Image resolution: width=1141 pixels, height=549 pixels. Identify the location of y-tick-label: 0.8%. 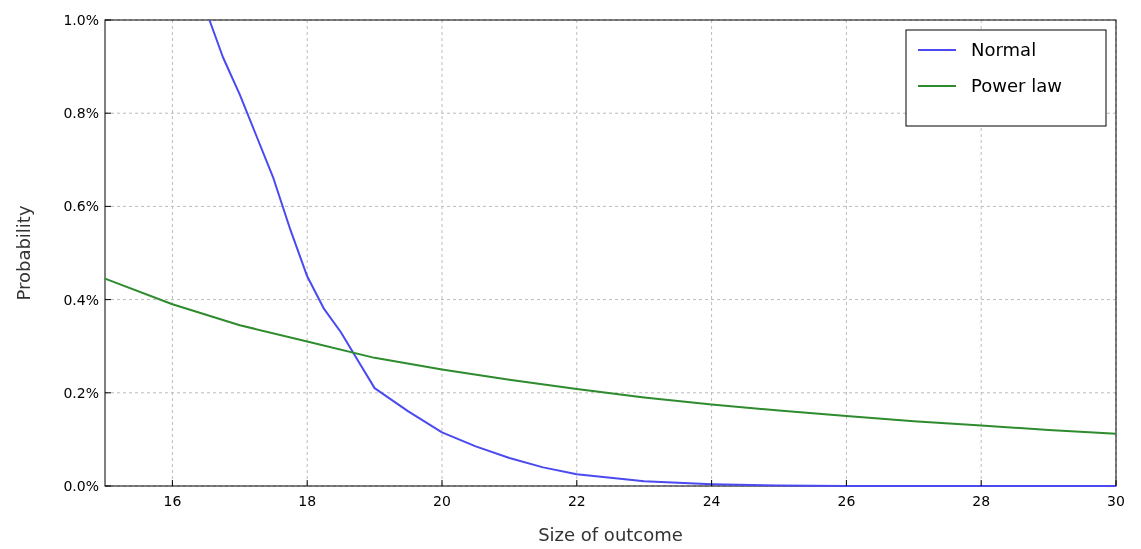
(81, 113).